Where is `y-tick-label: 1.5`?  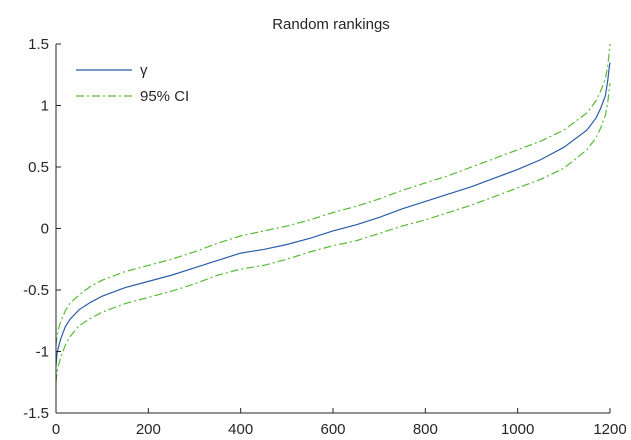 y-tick-label: 1.5 is located at coordinates (38, 44).